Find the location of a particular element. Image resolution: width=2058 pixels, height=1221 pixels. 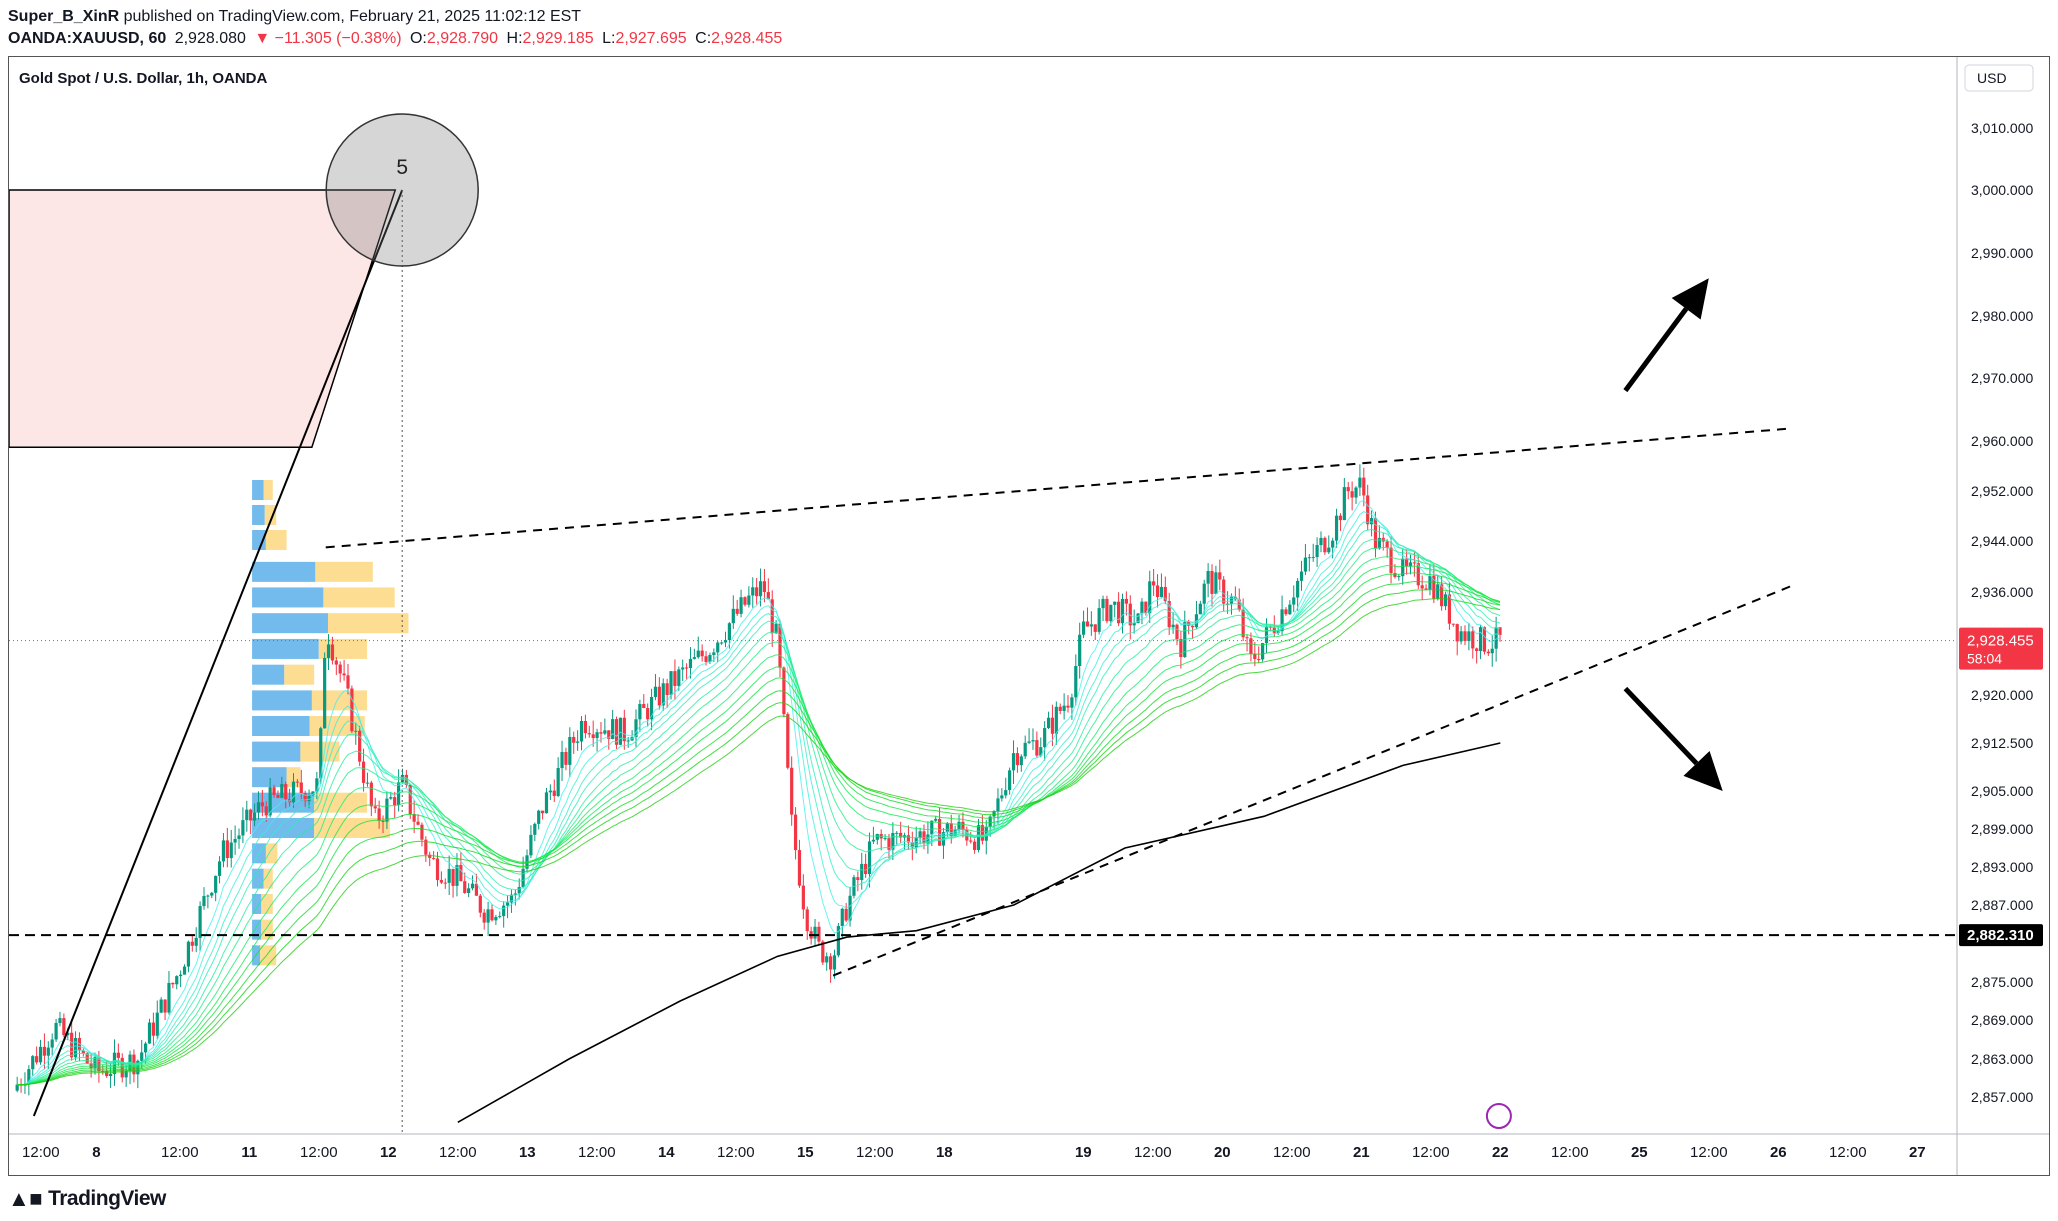

arrow-head-down is located at coordinates (1703, 771).